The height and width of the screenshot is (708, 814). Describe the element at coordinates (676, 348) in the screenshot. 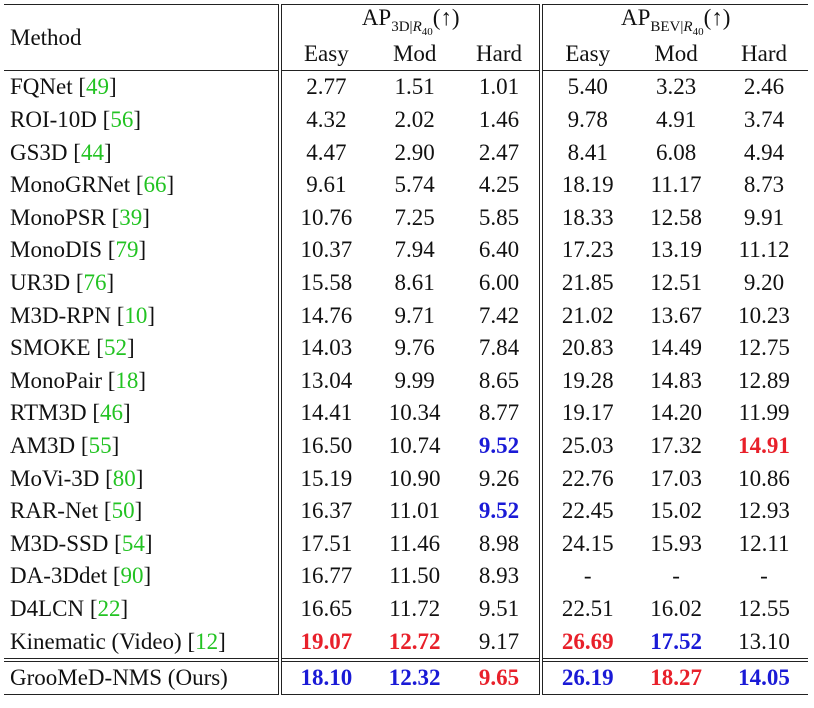

I see `value: 14.49` at that location.